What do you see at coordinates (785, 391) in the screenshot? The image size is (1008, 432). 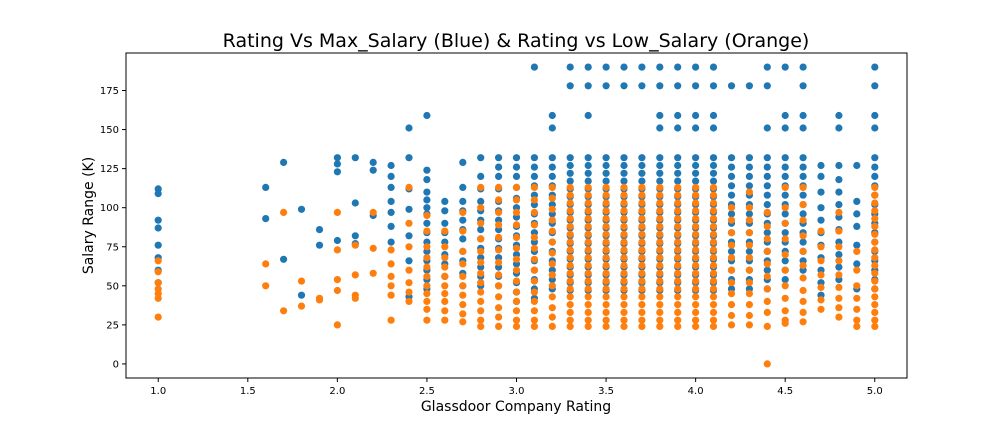 I see `x-tick-label: 4.5` at bounding box center [785, 391].